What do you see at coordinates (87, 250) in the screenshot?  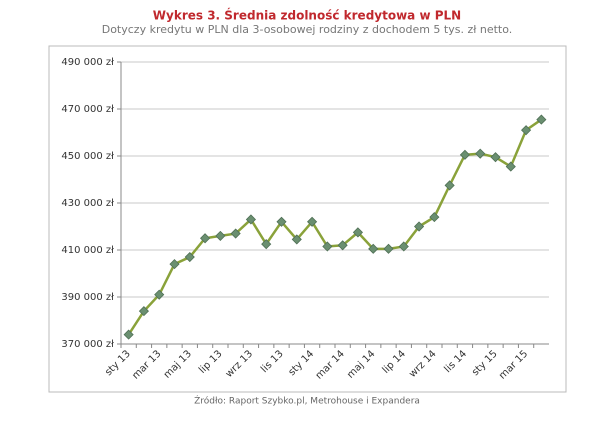 I see `y-tick-label: 410 000 zł` at bounding box center [87, 250].